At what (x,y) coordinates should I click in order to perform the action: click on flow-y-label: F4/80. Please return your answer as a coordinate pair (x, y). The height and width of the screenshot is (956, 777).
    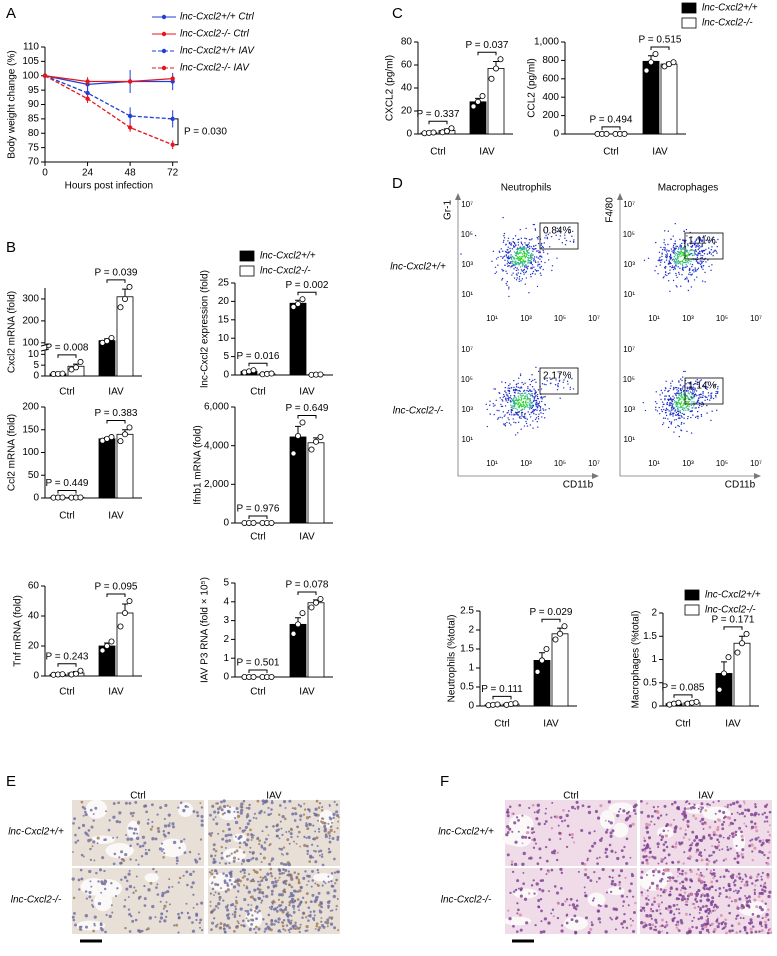
    Looking at the image, I should click on (610, 210).